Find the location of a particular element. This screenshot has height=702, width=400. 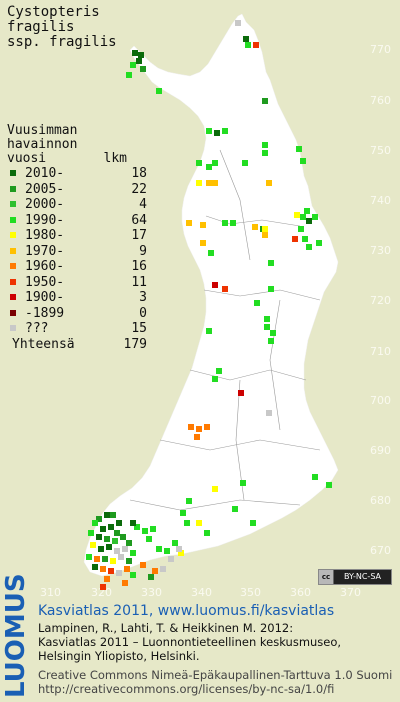

luomus-logo-text: LUOMUS is located at coordinates (16, 635).